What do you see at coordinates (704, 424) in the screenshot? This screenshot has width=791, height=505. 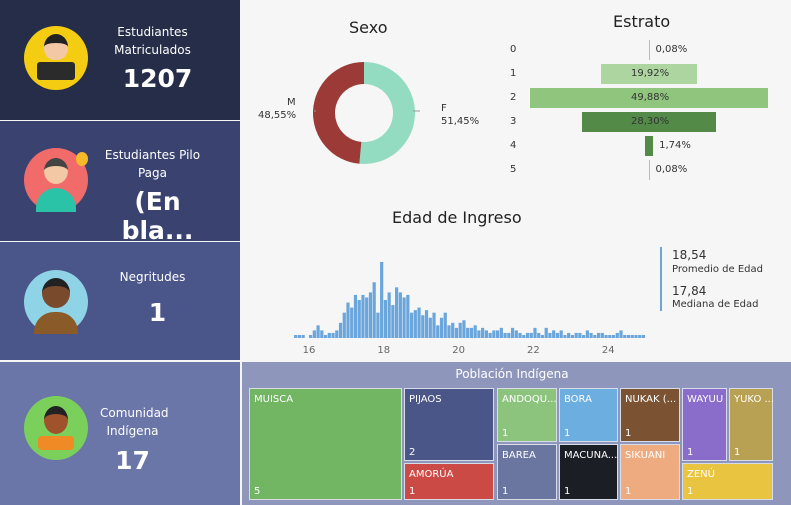 I see `treemap-tile: WAYUU 1` at bounding box center [704, 424].